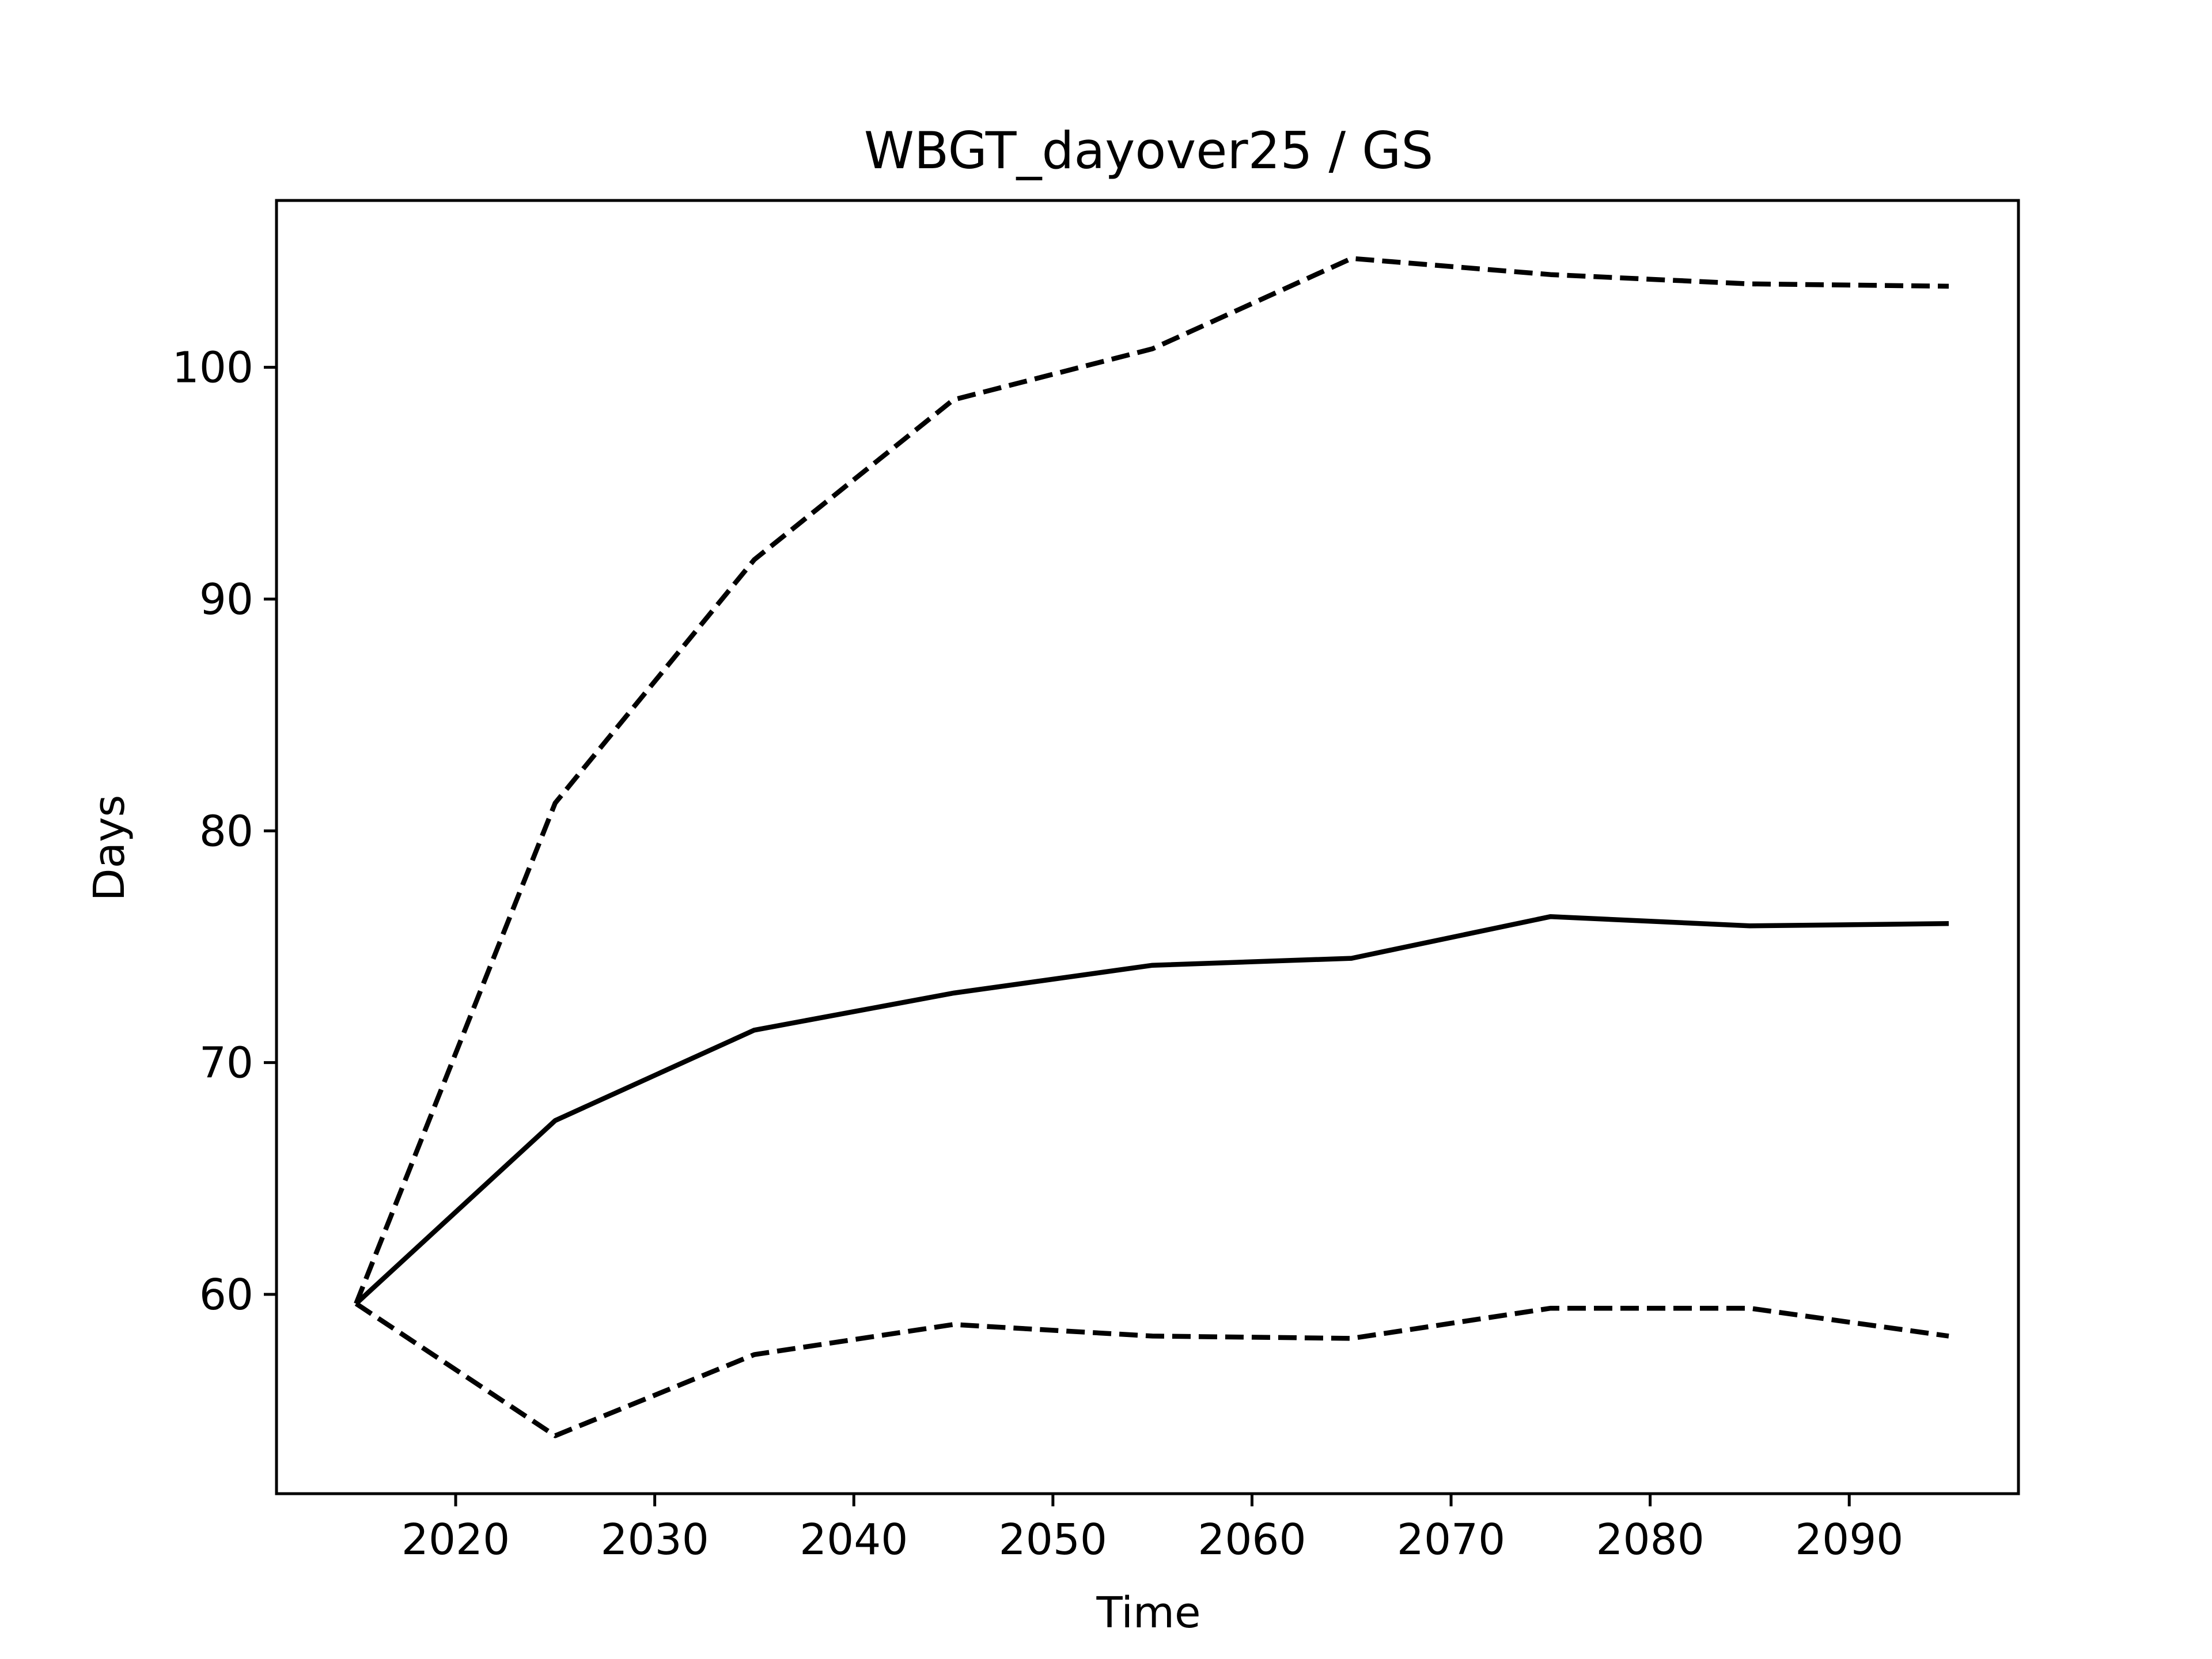 This screenshot has height=1659, width=2212. What do you see at coordinates (226, 1063) in the screenshot?
I see `y-tick-label: 70` at bounding box center [226, 1063].